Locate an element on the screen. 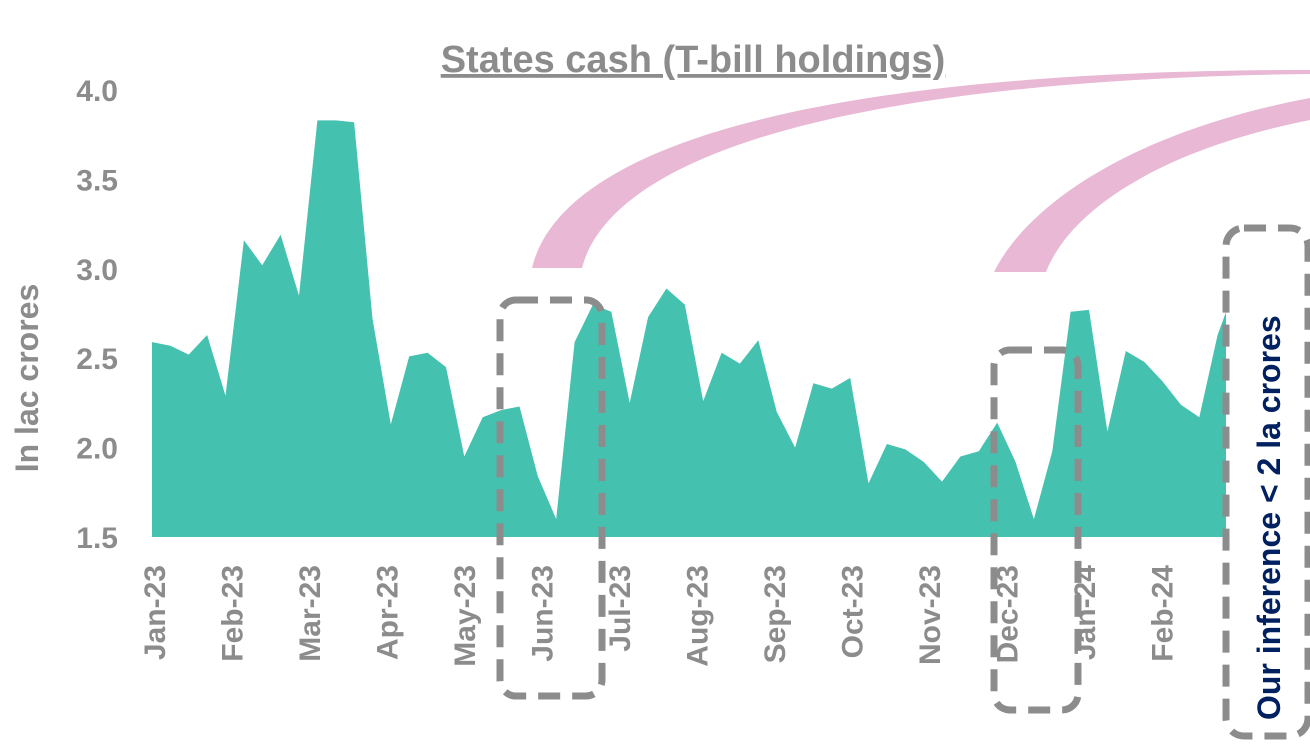 The width and height of the screenshot is (1310, 748). annotation-box is located at coordinates (1266, 482).